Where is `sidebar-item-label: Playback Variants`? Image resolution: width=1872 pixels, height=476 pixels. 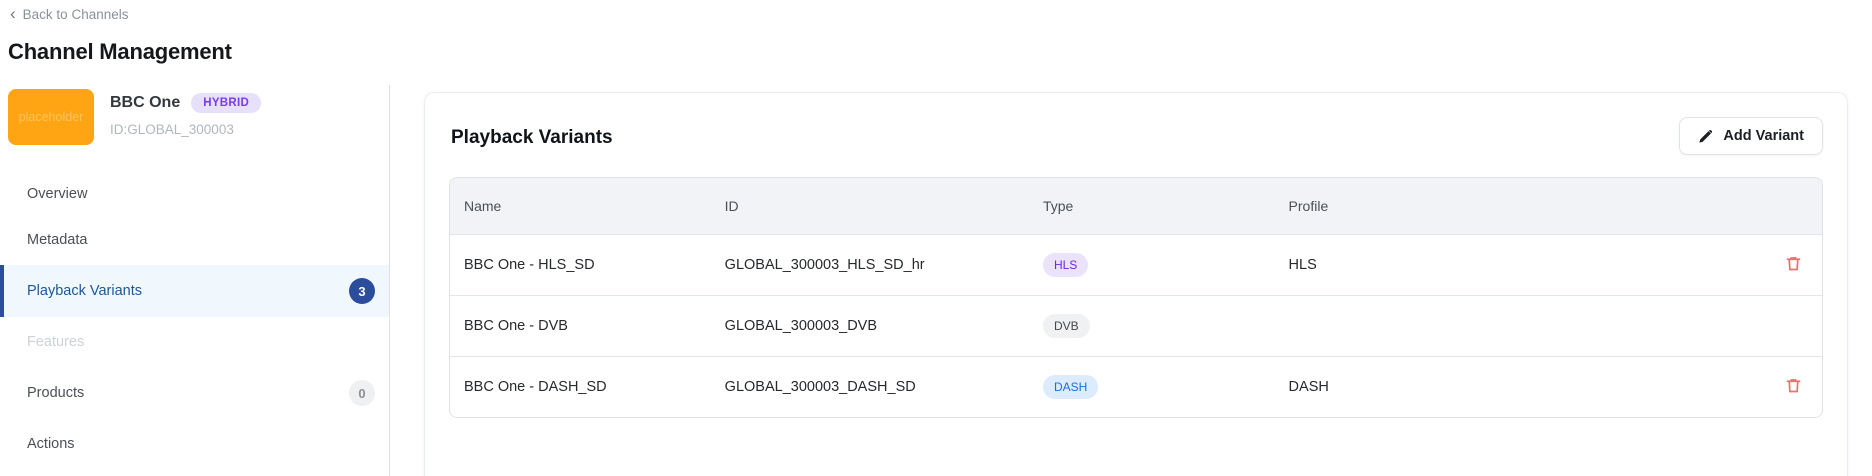
sidebar-item-label: Playback Variants is located at coordinates (84, 291).